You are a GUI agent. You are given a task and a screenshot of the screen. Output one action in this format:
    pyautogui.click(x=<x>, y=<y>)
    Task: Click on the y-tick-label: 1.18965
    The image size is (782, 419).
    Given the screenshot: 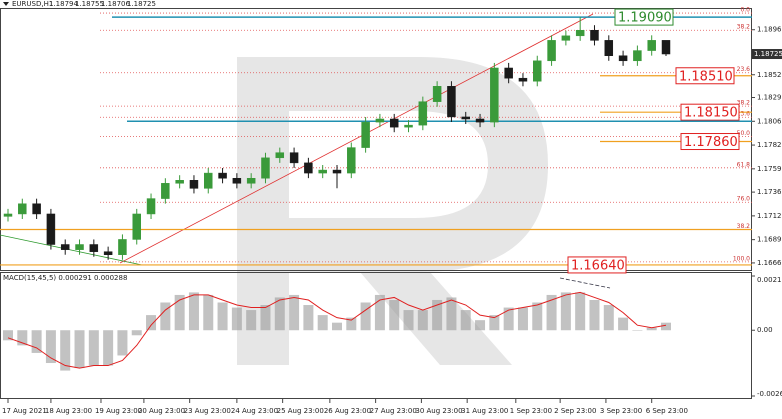 What is the action you would take?
    pyautogui.click(x=769, y=30)
    